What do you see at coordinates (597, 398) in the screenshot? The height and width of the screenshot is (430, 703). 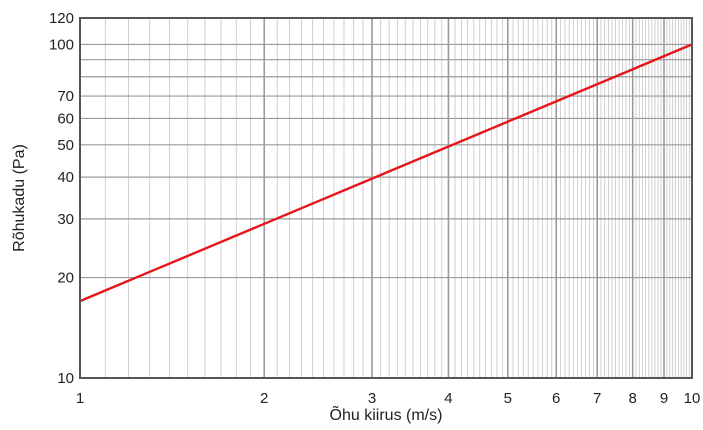 I see `x-tick-label: 7` at bounding box center [597, 398].